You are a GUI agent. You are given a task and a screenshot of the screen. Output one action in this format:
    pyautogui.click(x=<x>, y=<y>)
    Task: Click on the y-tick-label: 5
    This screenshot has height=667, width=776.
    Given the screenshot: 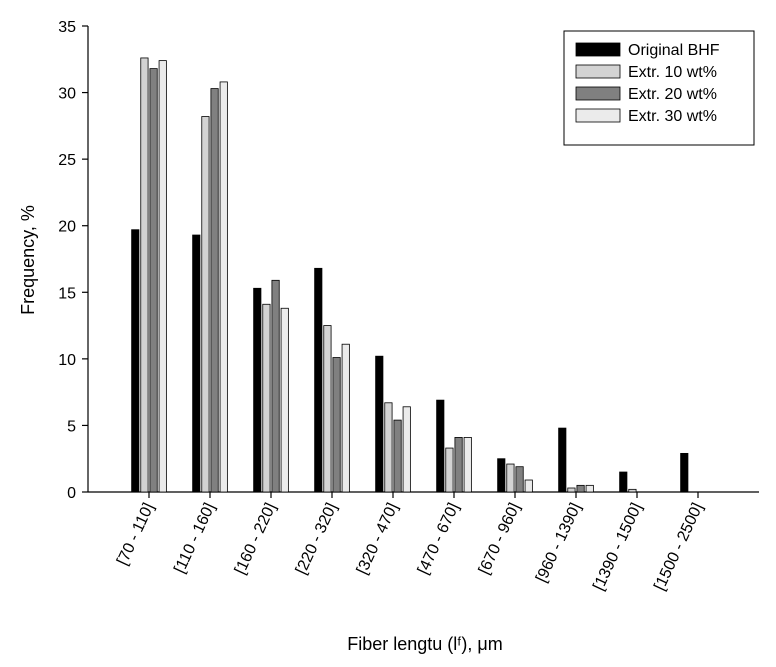 What is the action you would take?
    pyautogui.click(x=71, y=426)
    